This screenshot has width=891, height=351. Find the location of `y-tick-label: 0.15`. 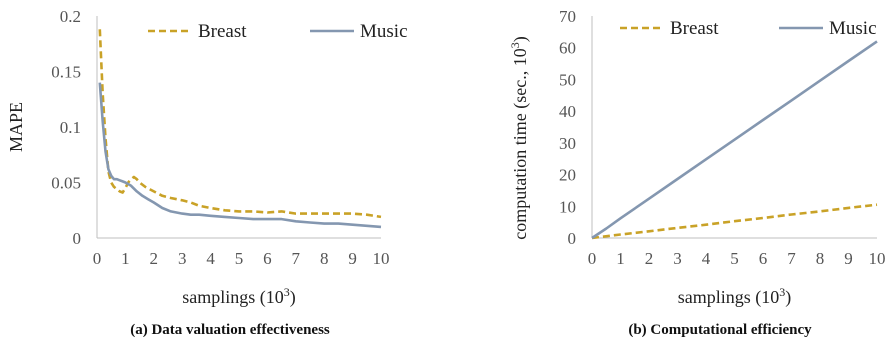

y-tick-label: 0.15 is located at coordinates (66, 72).